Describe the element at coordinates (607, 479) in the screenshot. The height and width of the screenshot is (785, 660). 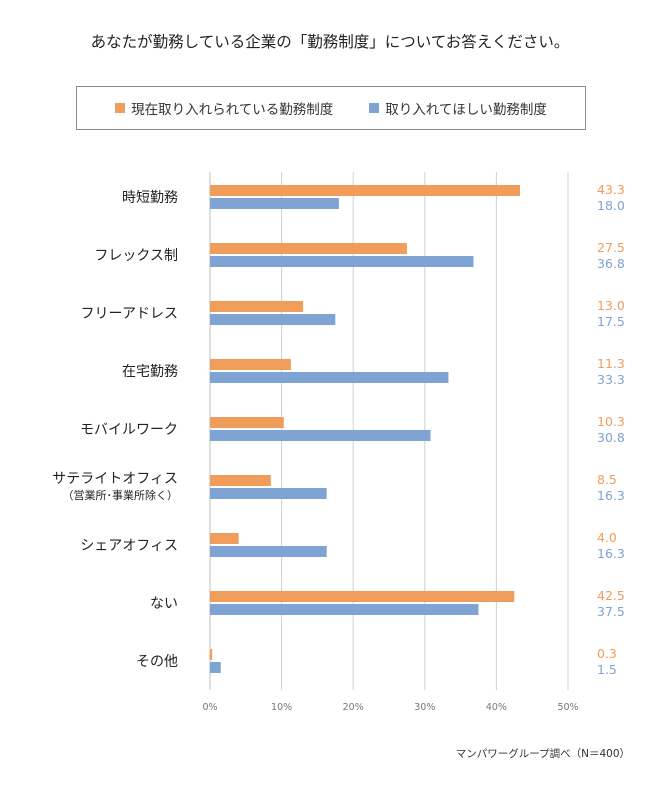
I see `data-label: 8.5` at that location.